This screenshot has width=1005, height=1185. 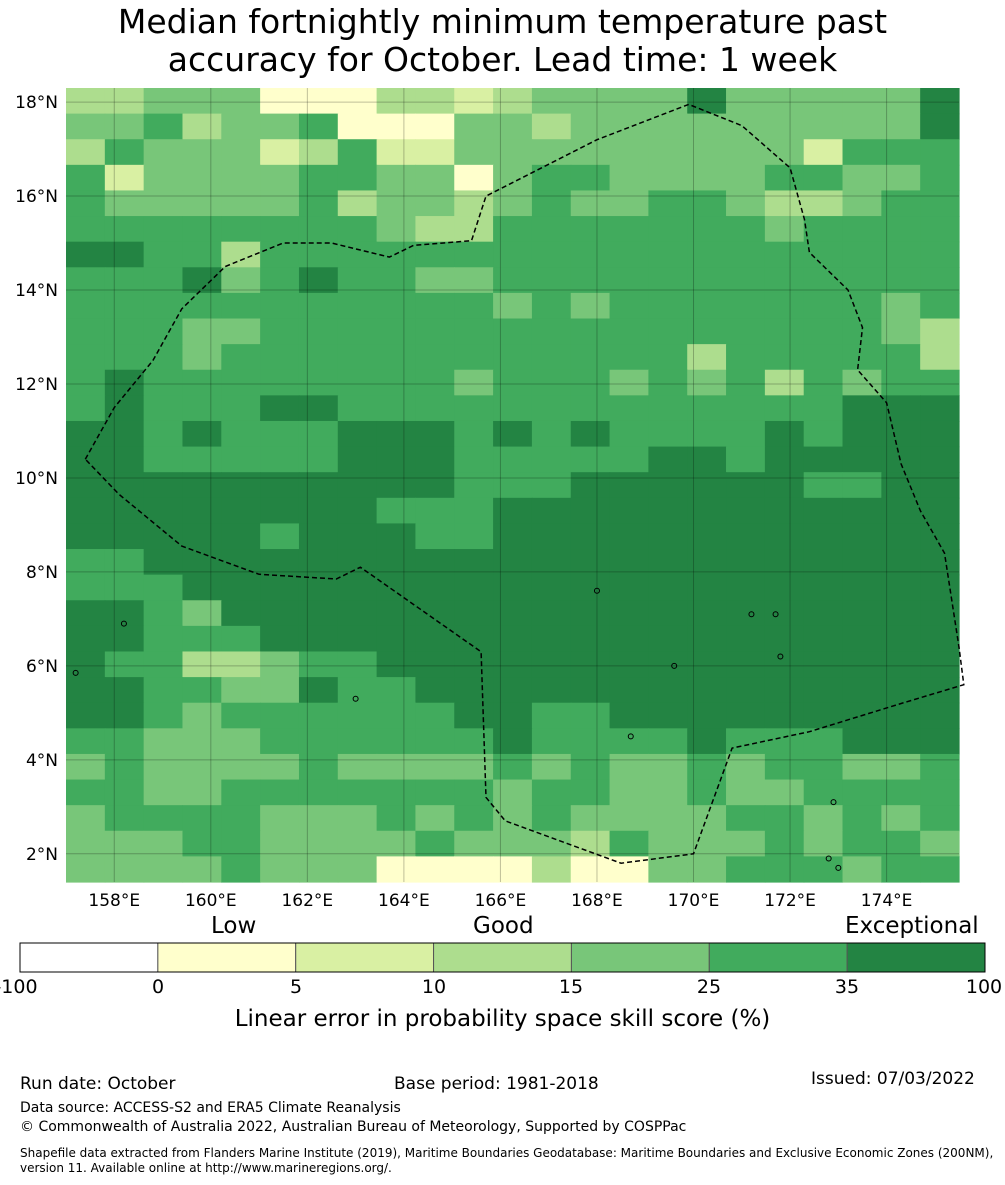 What do you see at coordinates (42, 761) in the screenshot?
I see `latitude-tick-label: 4°N` at bounding box center [42, 761].